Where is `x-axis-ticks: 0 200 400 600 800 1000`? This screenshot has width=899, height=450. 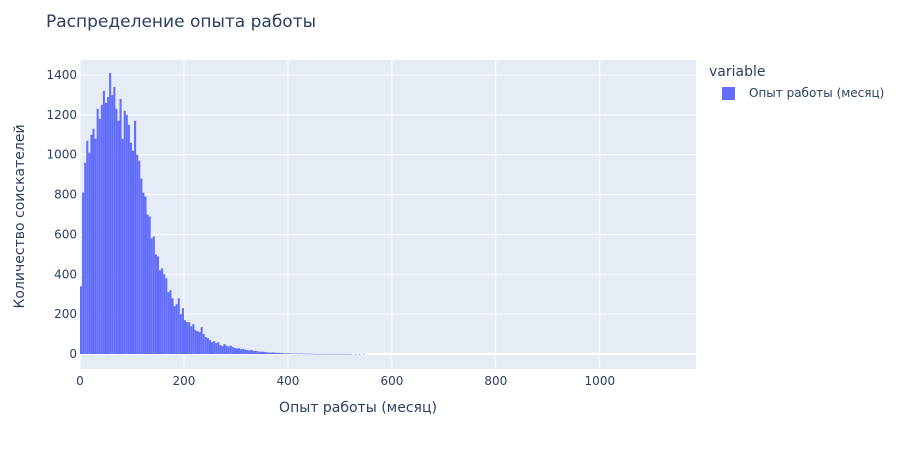 x-axis-ticks: 0 200 400 600 800 1000 is located at coordinates (345, 381).